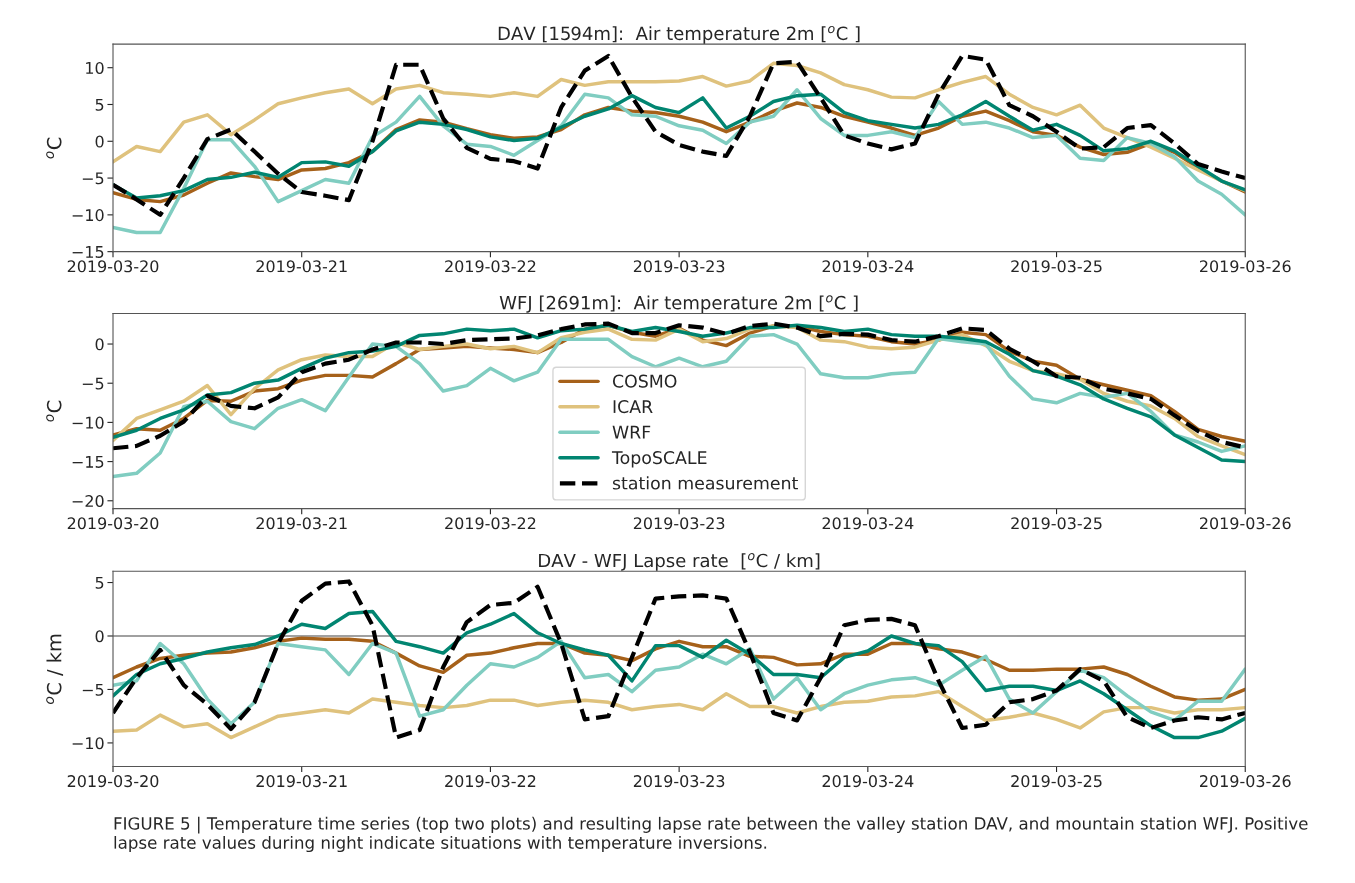  I want to click on chart-title: DAV - WFJ Lapse rate [$^{o}$C / km], so click(679, 562).